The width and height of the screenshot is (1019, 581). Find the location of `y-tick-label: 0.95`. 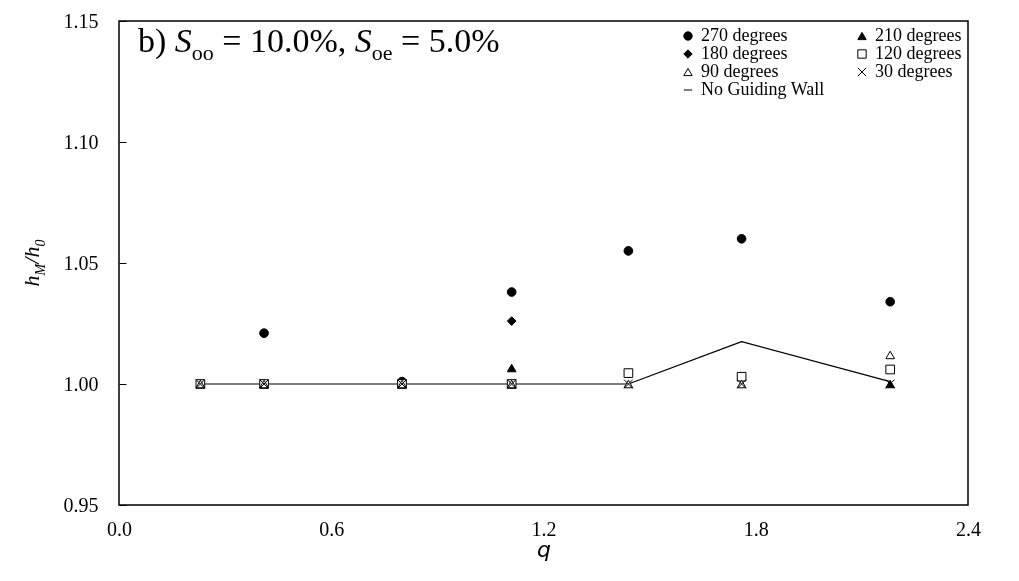

y-tick-label: 0.95 is located at coordinates (81, 504).